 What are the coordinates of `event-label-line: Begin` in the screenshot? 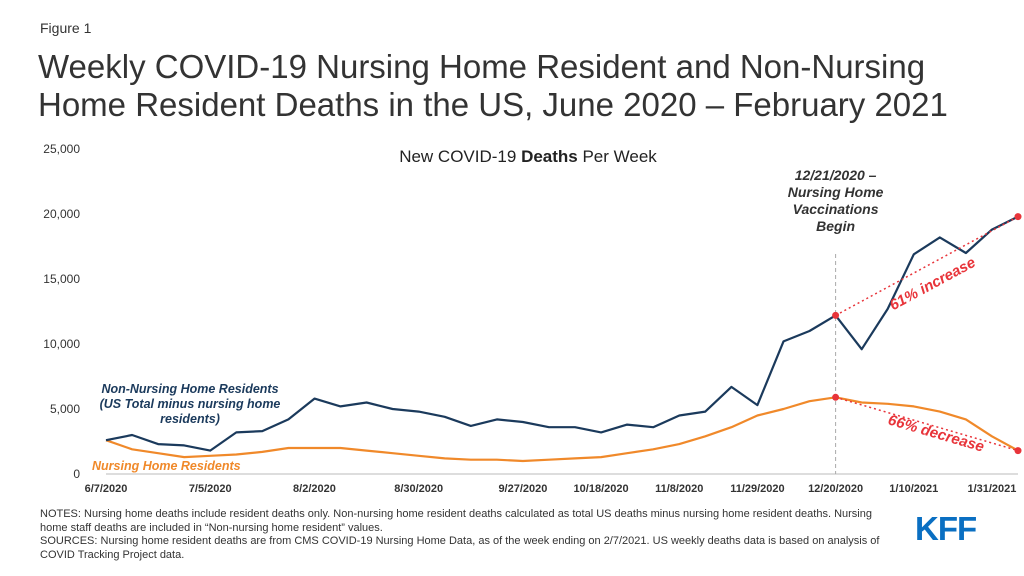 It's located at (835, 226).